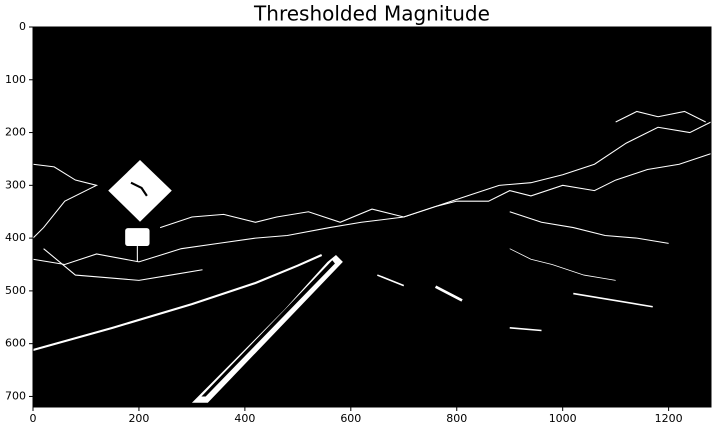 This screenshot has width=717, height=432. I want to click on lane-line-inner, so click(268, 328).